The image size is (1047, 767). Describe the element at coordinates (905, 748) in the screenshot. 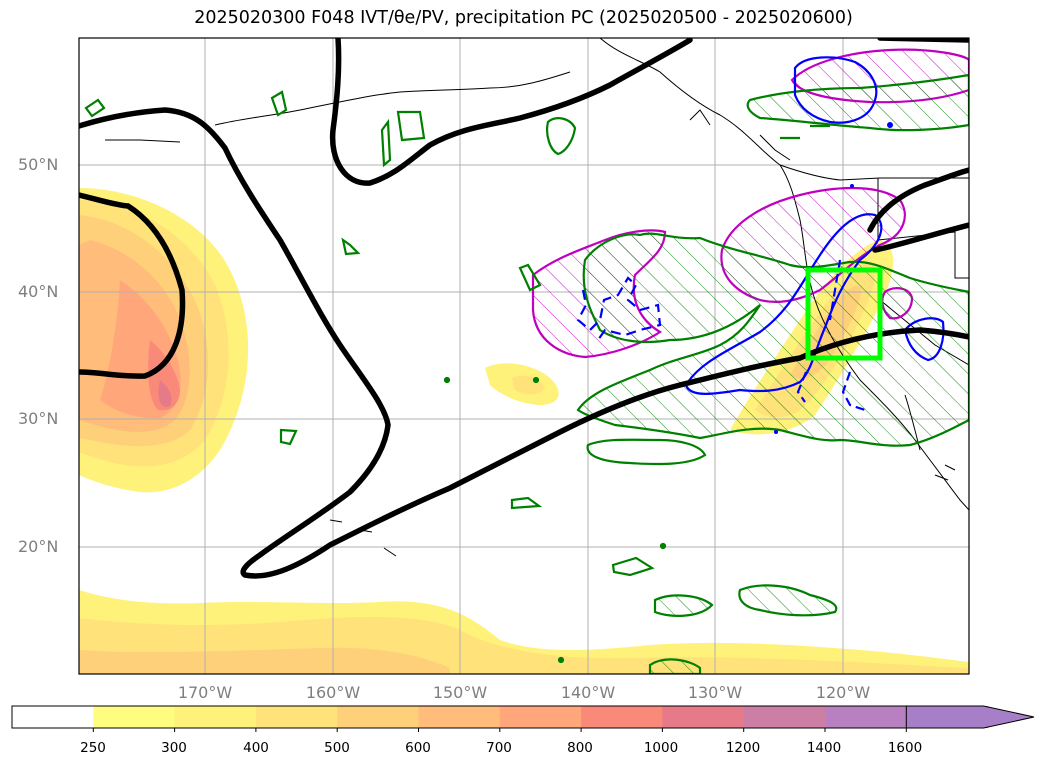

I see `colorbar-tick: 1600` at that location.